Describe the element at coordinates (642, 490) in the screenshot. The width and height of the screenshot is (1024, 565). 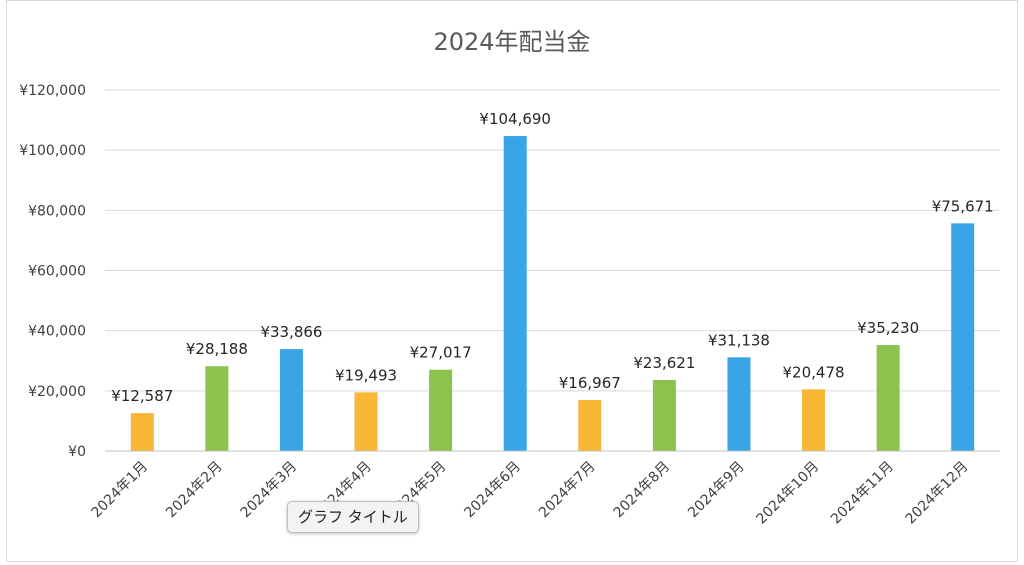
I see `x-tick-label: 2024年8月` at that location.